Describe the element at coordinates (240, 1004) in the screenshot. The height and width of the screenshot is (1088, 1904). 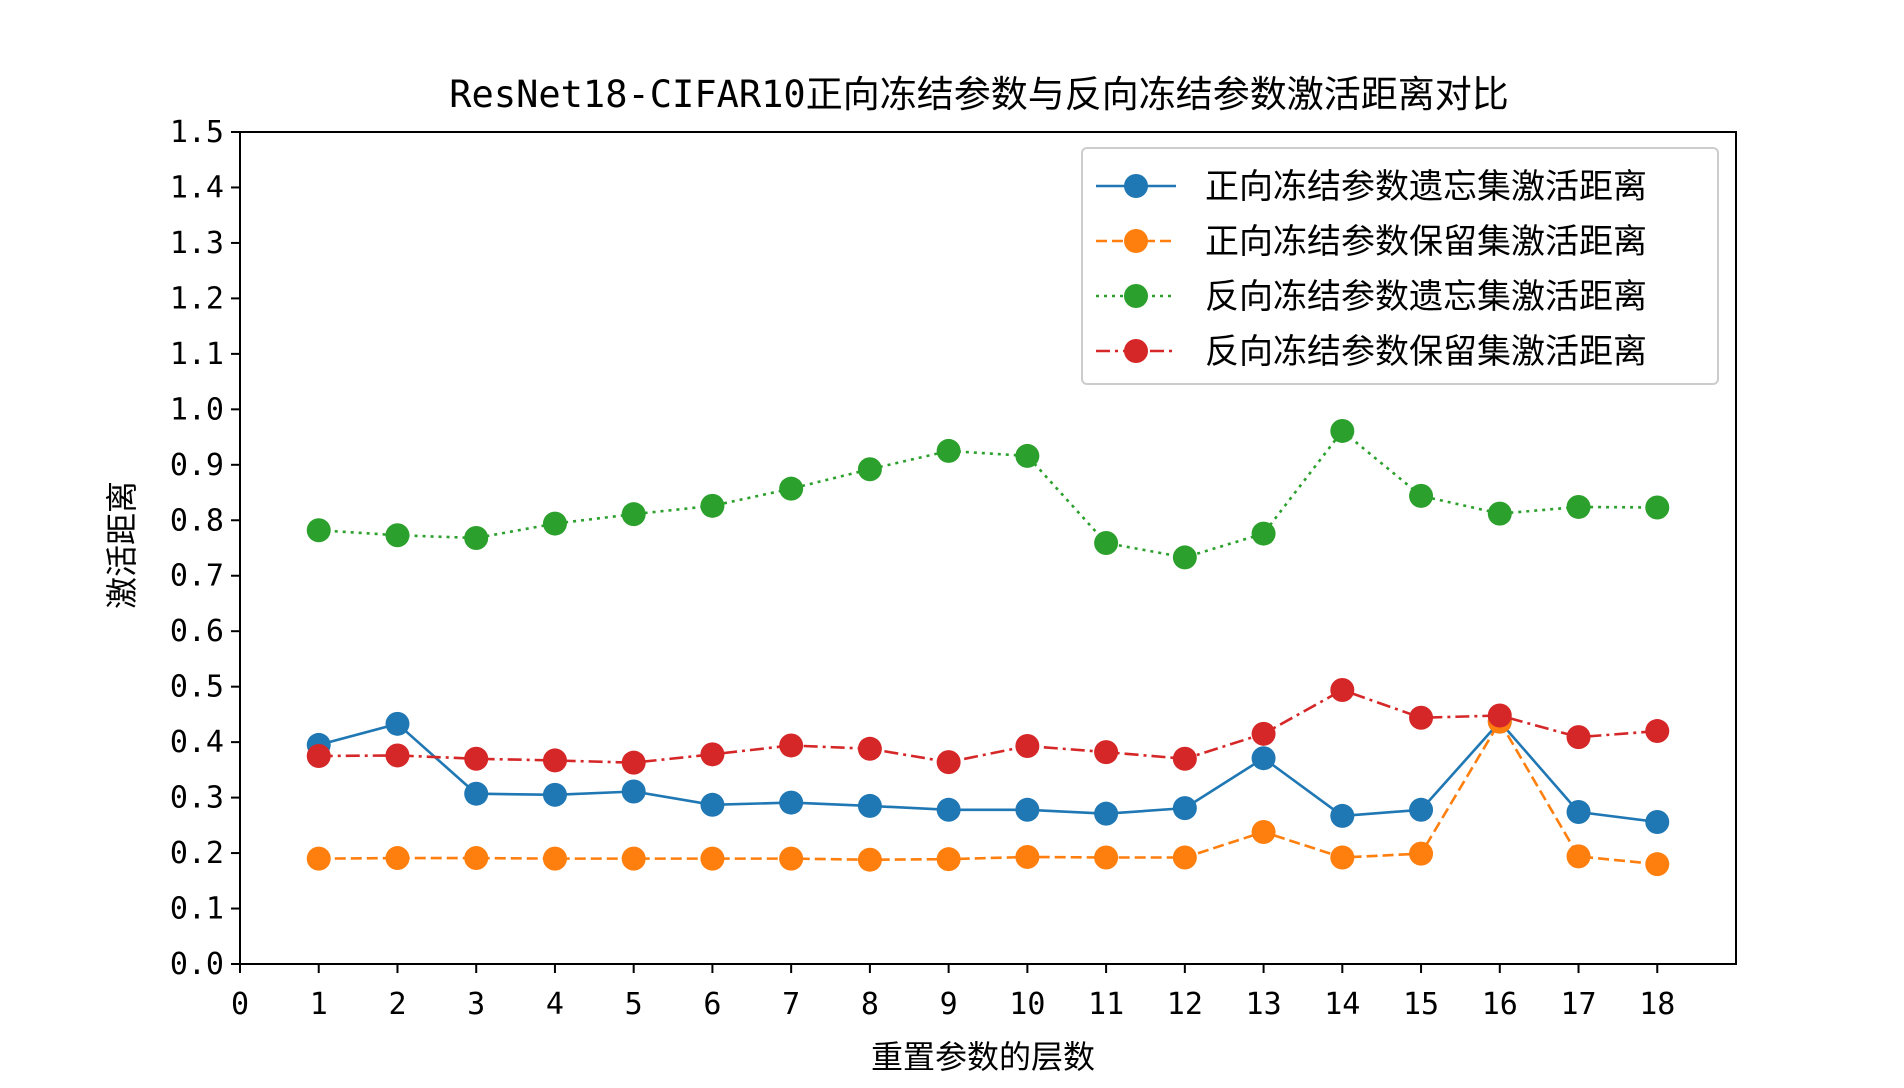
I see `x-tick-label: 0` at that location.